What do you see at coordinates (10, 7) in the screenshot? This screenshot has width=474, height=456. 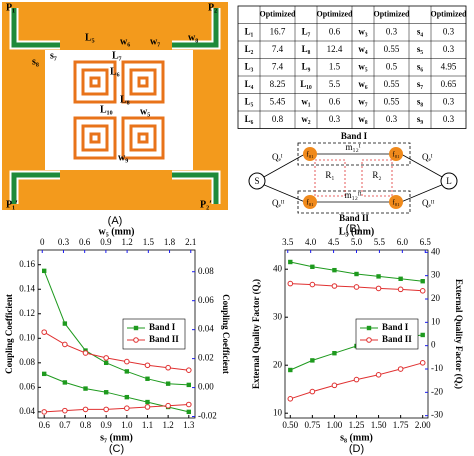 I see `port-label: P₁` at bounding box center [10, 7].